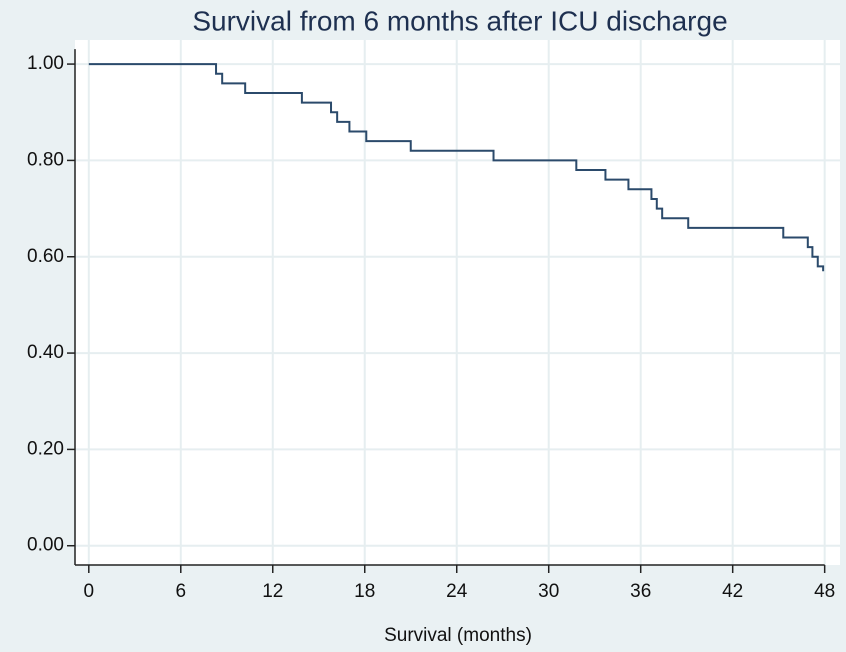  I want to click on x-tick-label: 48, so click(824, 591).